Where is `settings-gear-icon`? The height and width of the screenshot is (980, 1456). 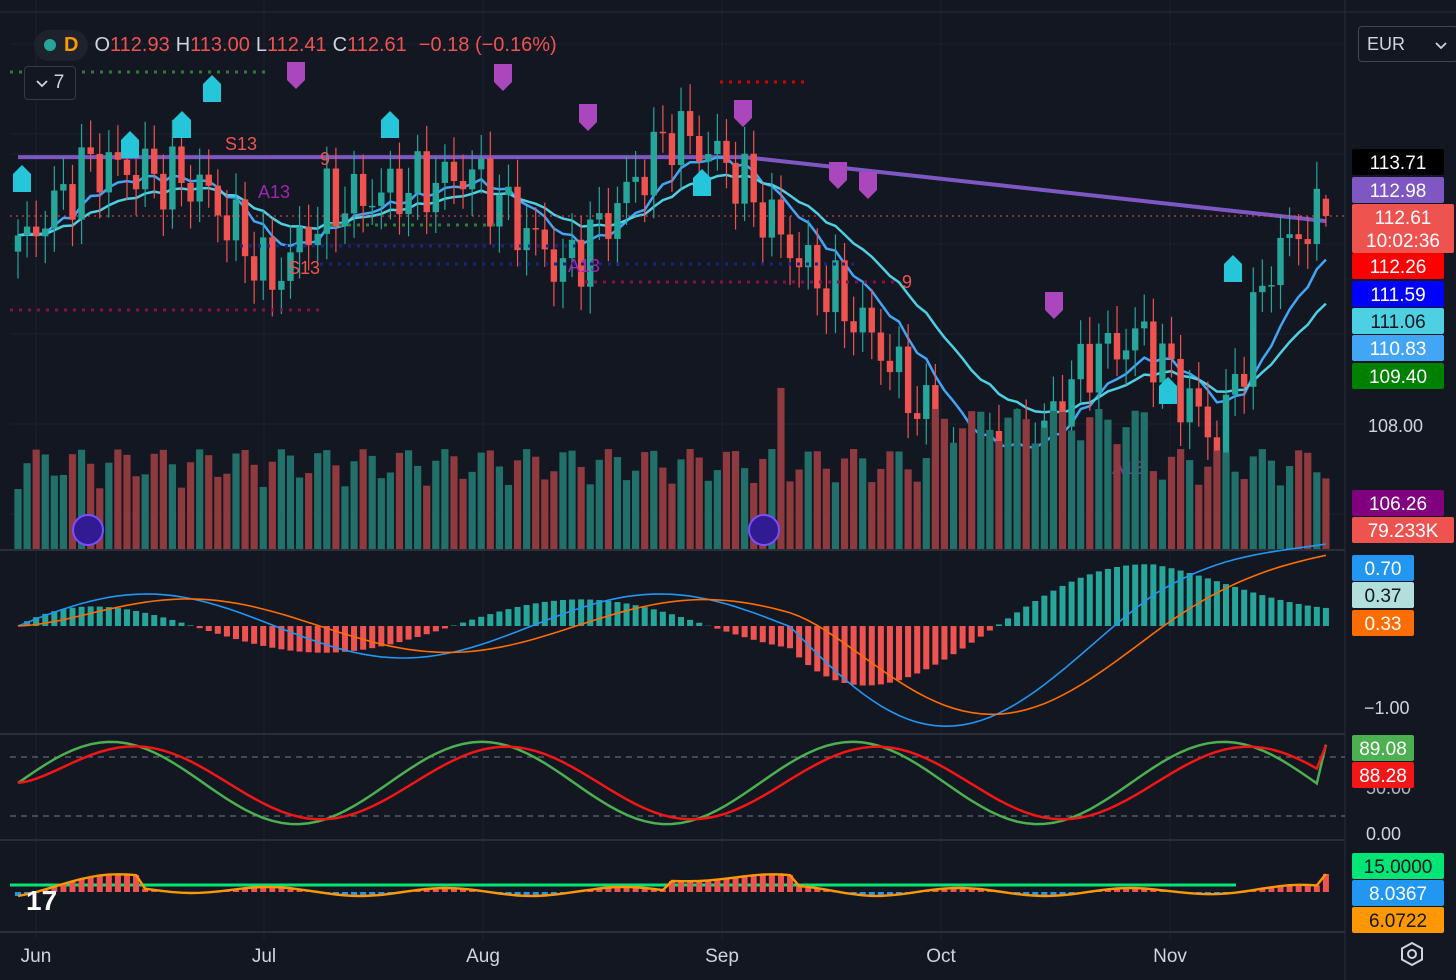
settings-gear-icon is located at coordinates (1412, 954).